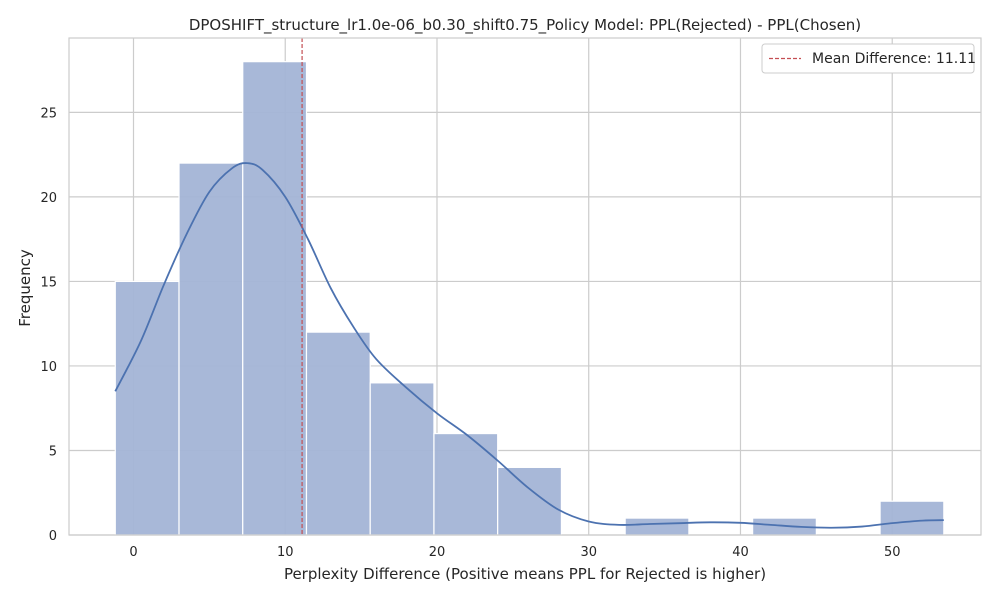 The image size is (1000, 605). What do you see at coordinates (25, 288) in the screenshot?
I see `y-axis-label: Frequency` at bounding box center [25, 288].